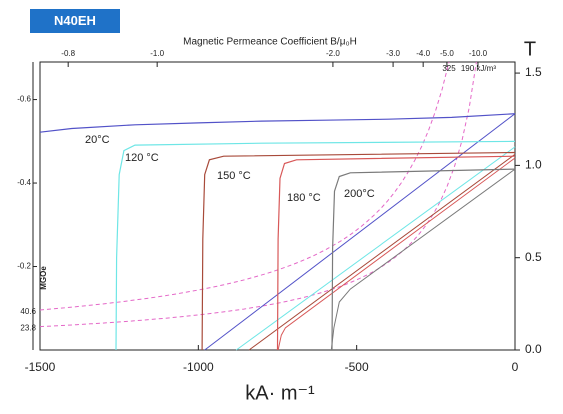 This screenshot has width=563, height=414. Describe the element at coordinates (515, 367) in the screenshot. I see `x-tick-label: 0` at that location.